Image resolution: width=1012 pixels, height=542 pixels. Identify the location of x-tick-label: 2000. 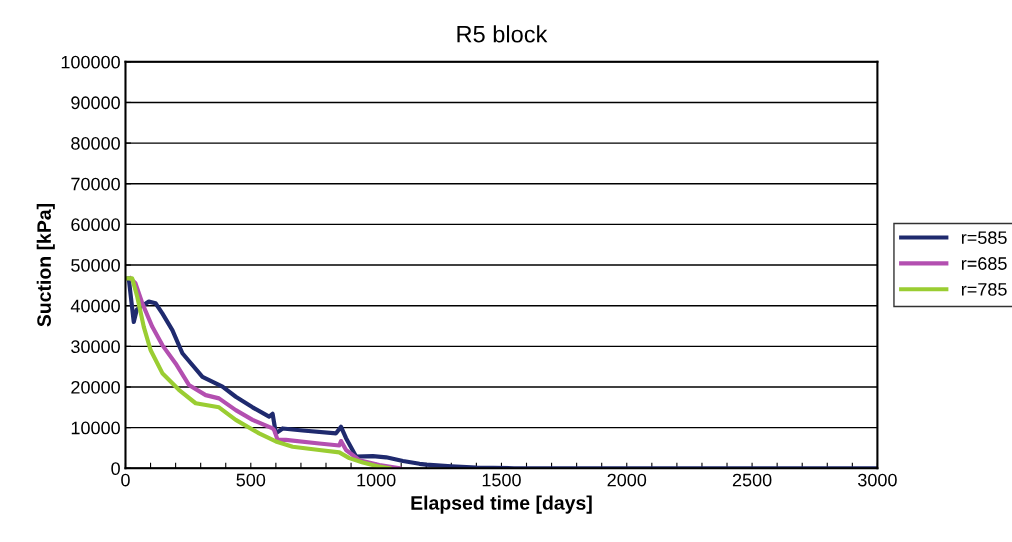
(627, 480).